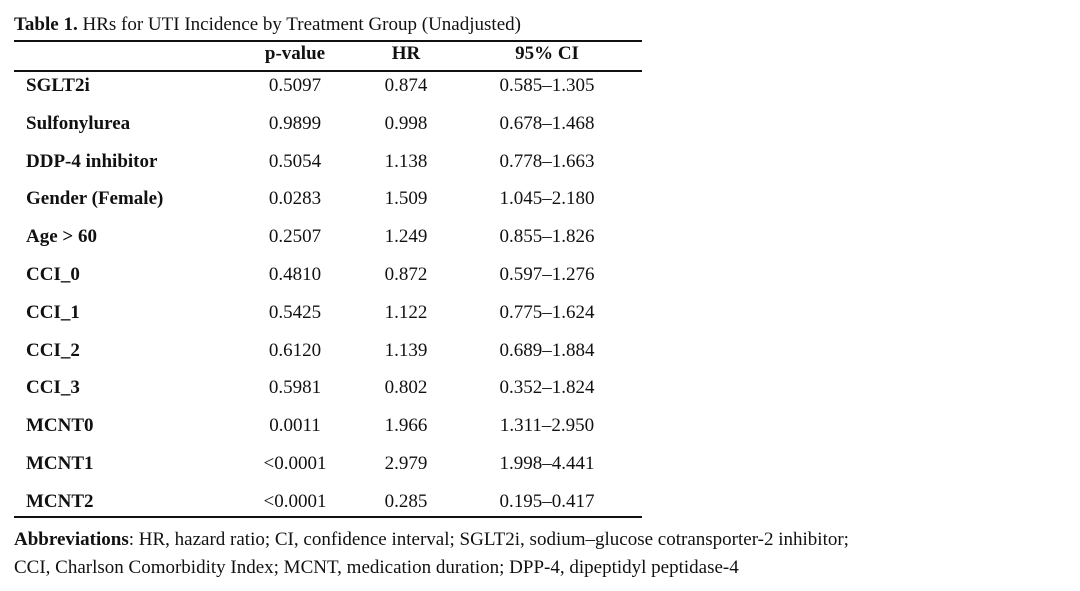  I want to click on row-p-value: 0.6120, so click(295, 350).